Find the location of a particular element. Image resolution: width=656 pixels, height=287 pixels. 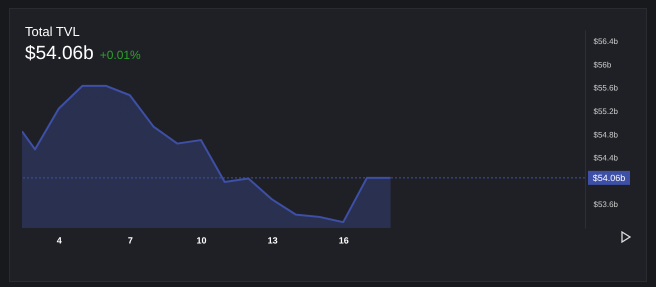

text: $54.06b is located at coordinates (59, 54).